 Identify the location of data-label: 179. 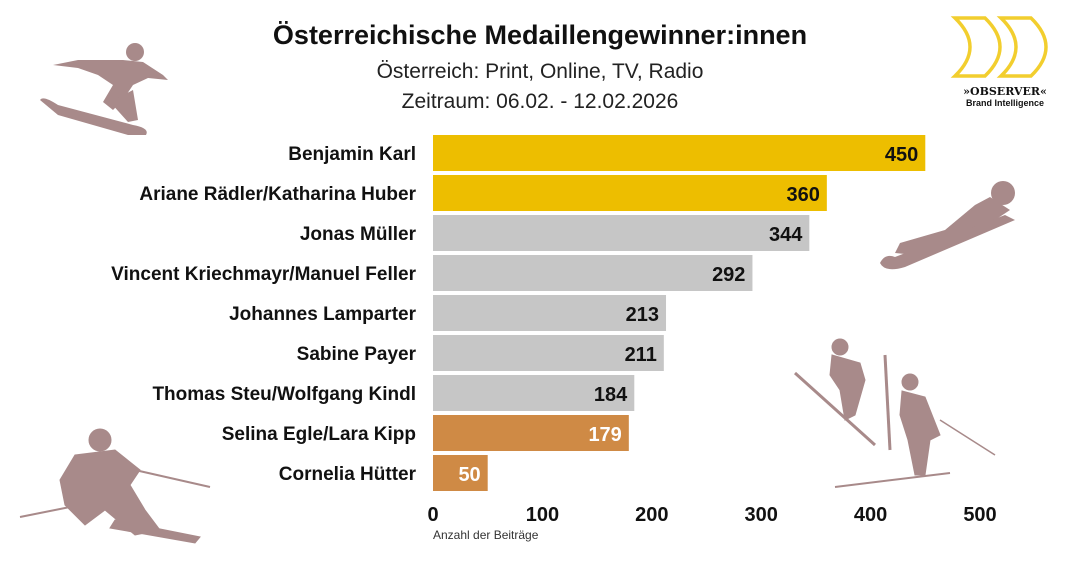
(604, 435).